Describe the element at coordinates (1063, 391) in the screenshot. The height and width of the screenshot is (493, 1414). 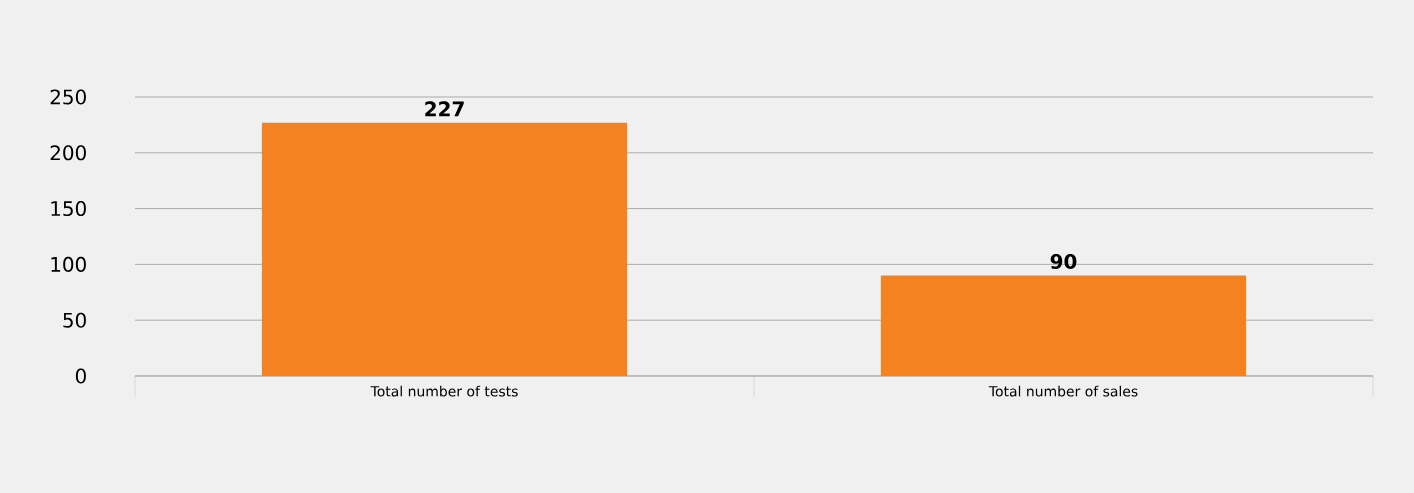
I see `x-tick-label: Total number of sales` at that location.